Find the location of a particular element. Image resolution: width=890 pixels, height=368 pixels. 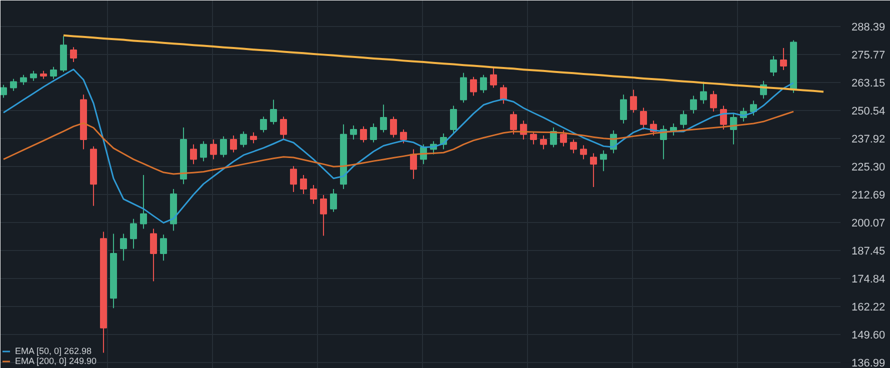

y-tick-label: 263.15 is located at coordinates (869, 83).